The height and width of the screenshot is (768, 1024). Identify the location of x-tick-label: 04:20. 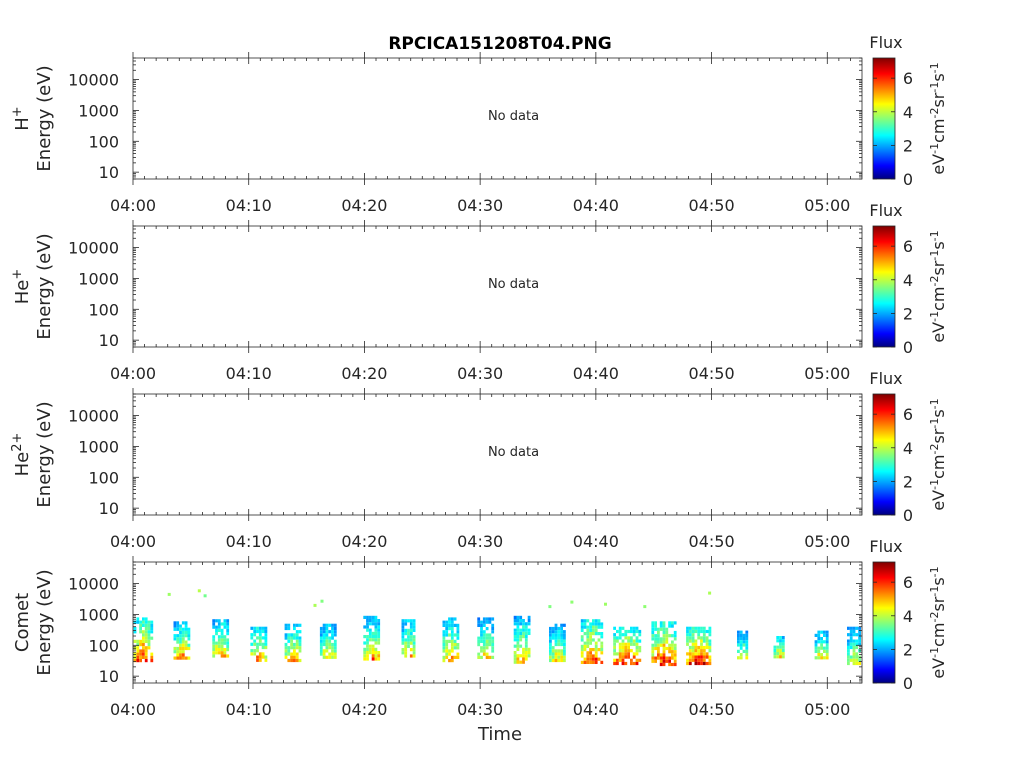
(364, 709).